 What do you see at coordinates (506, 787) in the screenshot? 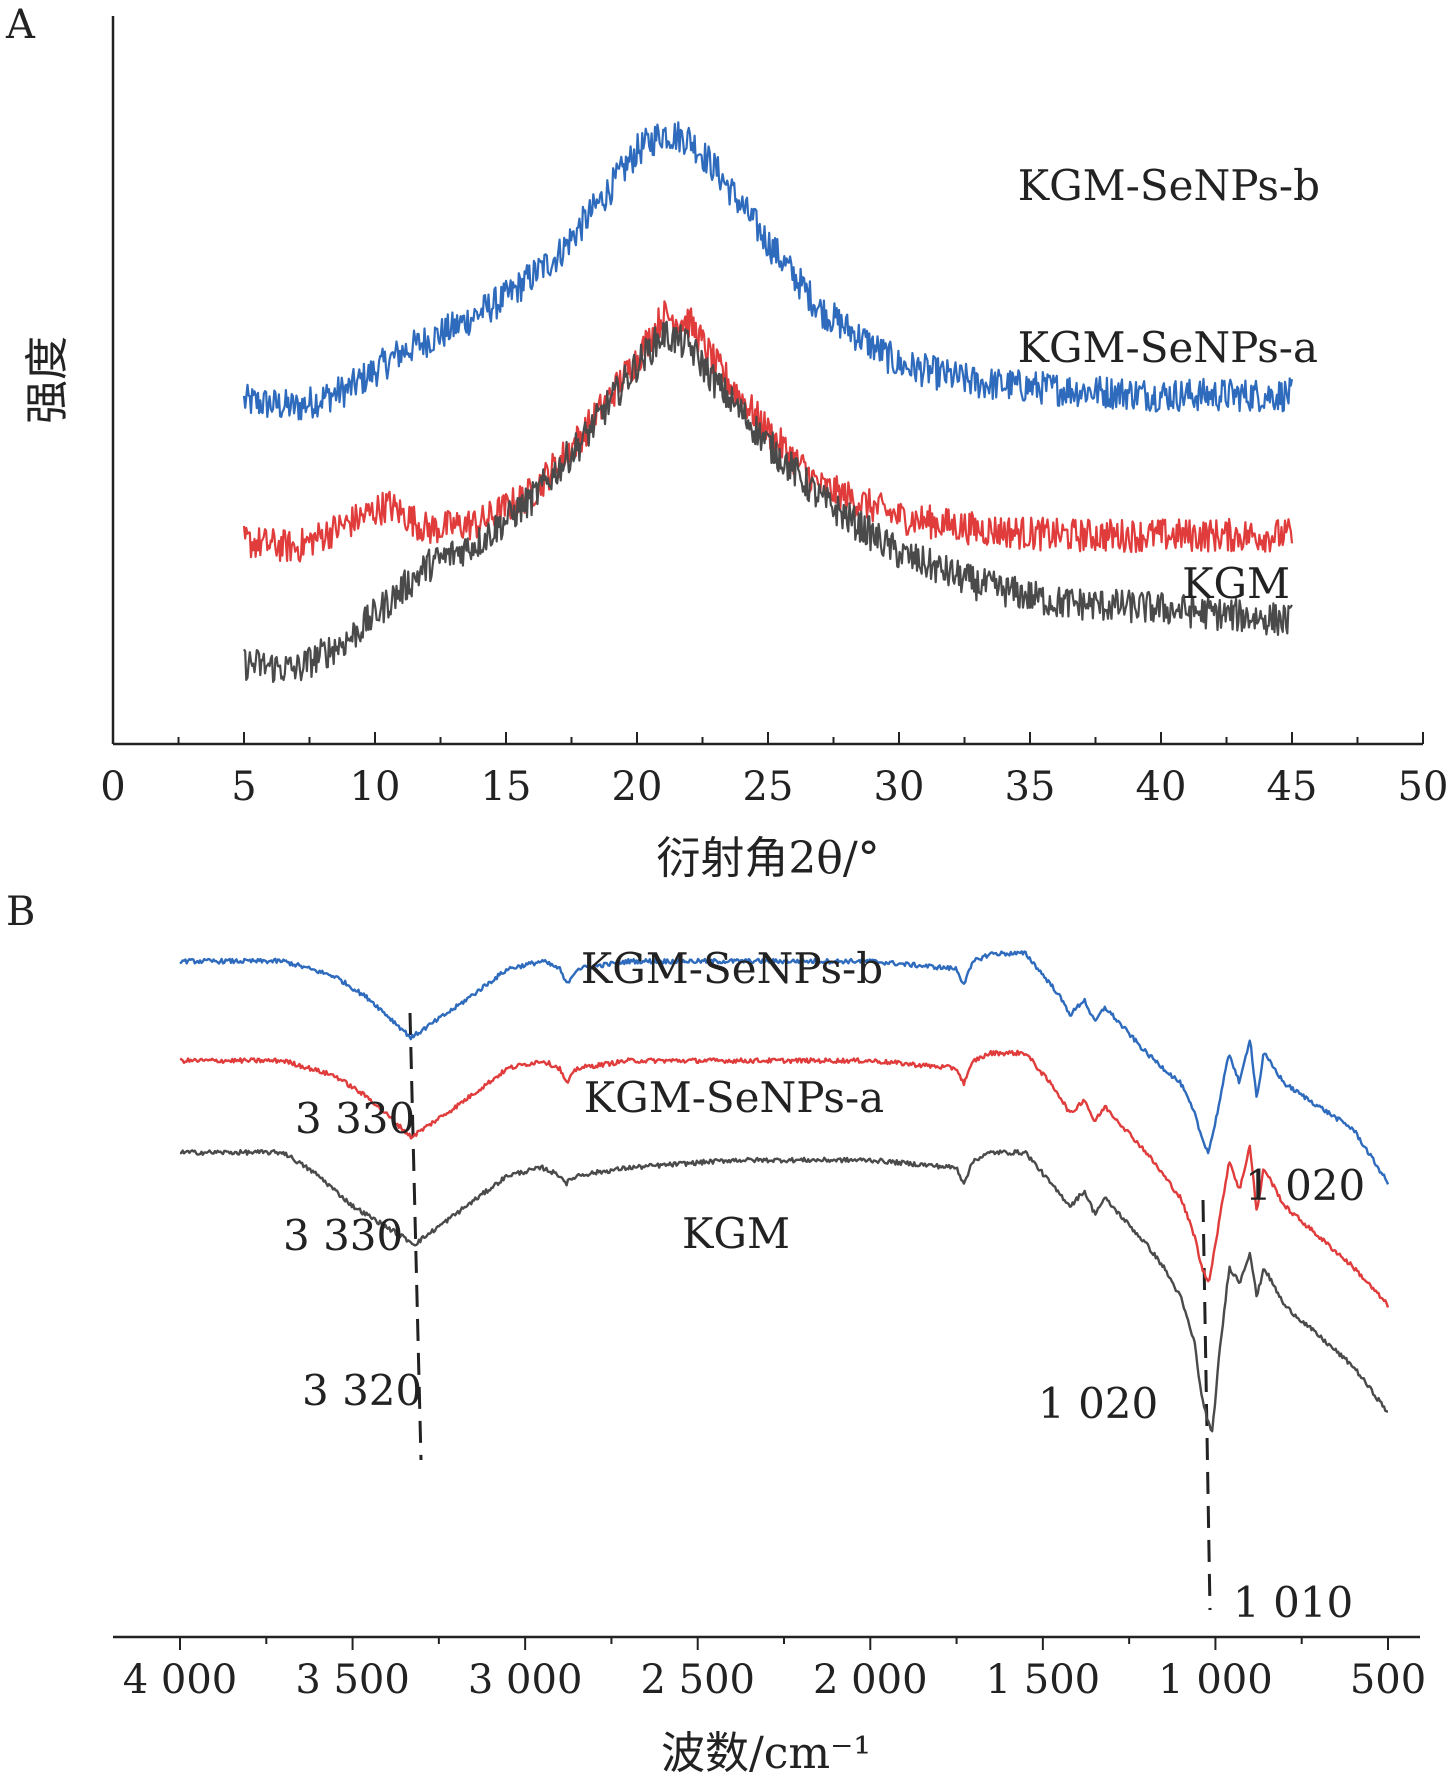
I see `x-tick-label: 15` at bounding box center [506, 787].